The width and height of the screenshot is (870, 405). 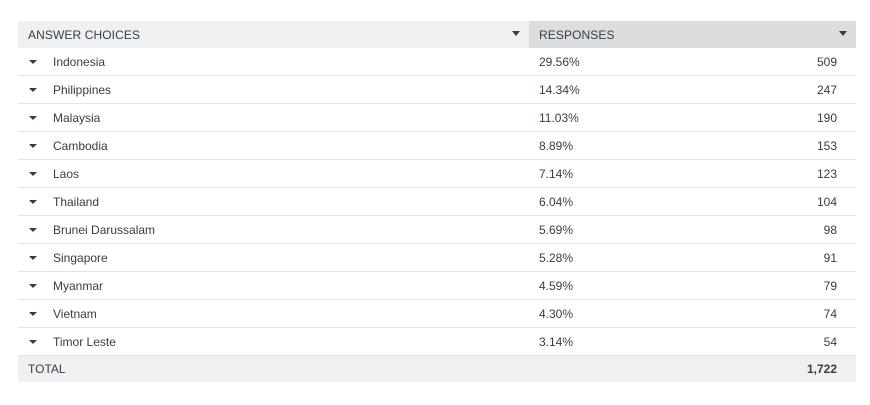 What do you see at coordinates (830, 286) in the screenshot?
I see `response-count: 79` at bounding box center [830, 286].